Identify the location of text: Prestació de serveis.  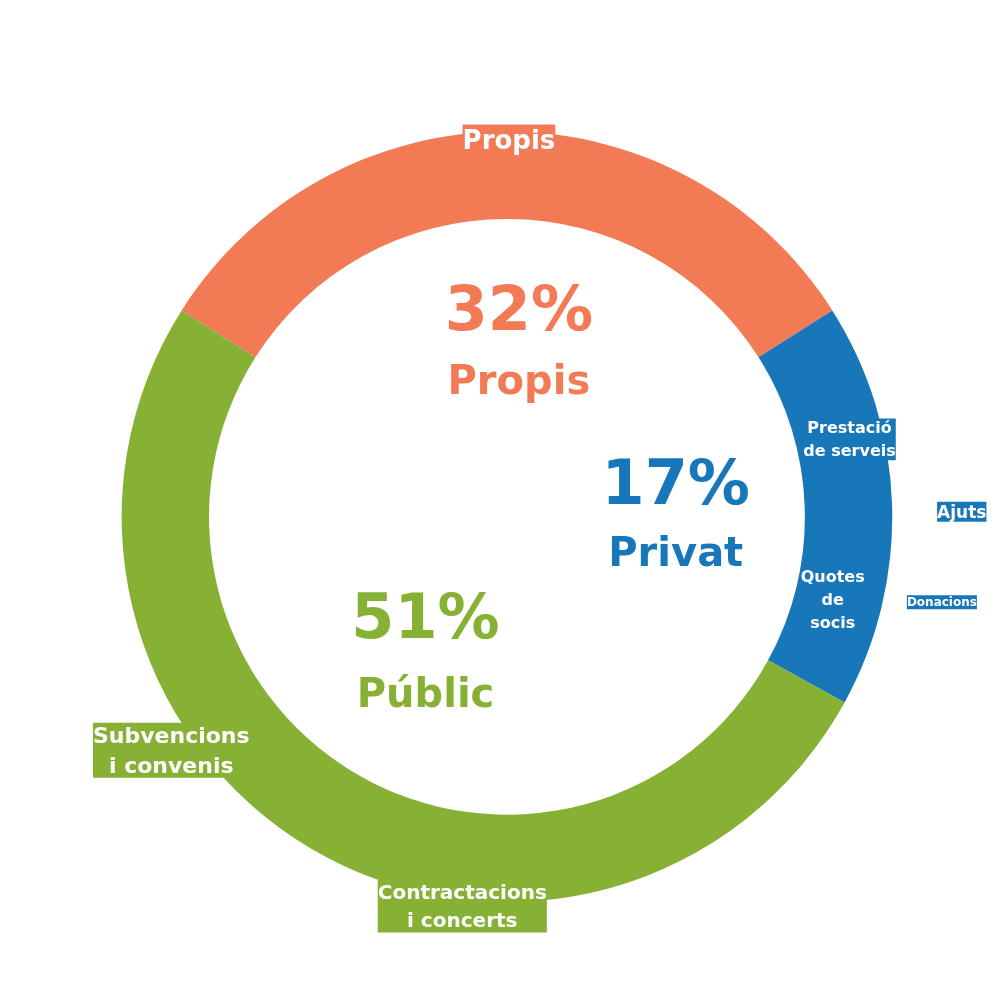
(849, 439).